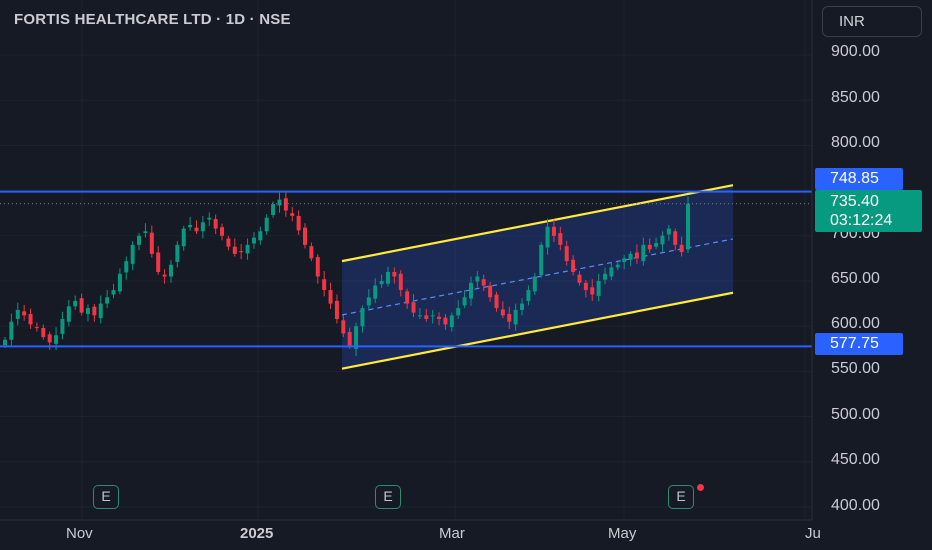 This screenshot has height=550, width=932. I want to click on price-label: 650.00, so click(855, 278).